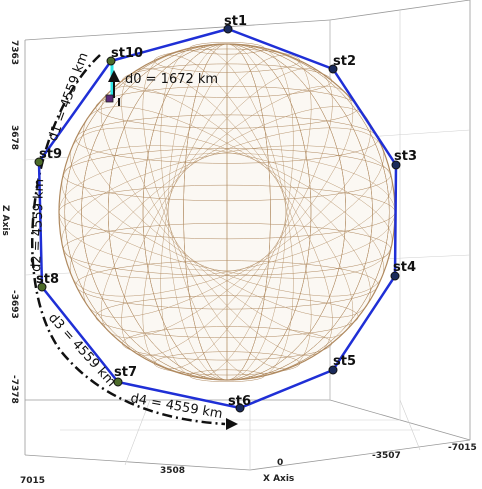  What do you see at coordinates (333, 370) in the screenshot?
I see `station-marker-st5` at bounding box center [333, 370].